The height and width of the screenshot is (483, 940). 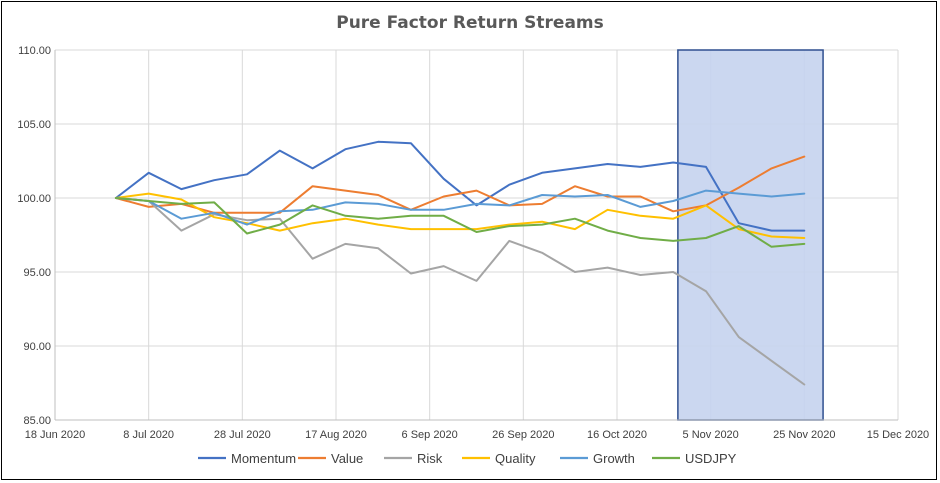 I want to click on y-tick-label: 105.00, so click(x=34, y=125).